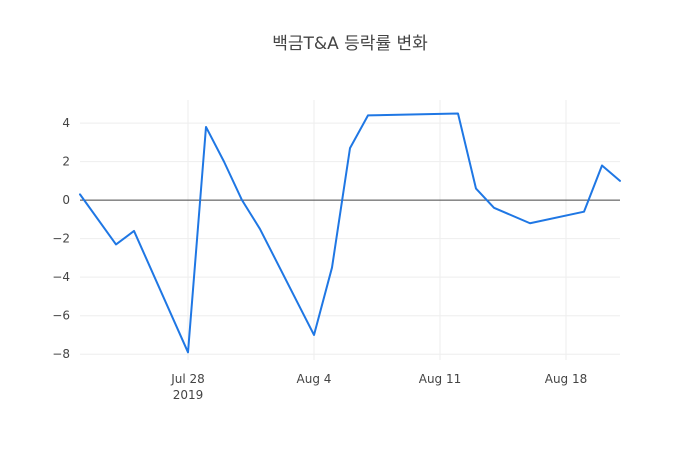 Image resolution: width=700 pixels, height=450 pixels. I want to click on y-tick-label: −2, so click(61, 239).